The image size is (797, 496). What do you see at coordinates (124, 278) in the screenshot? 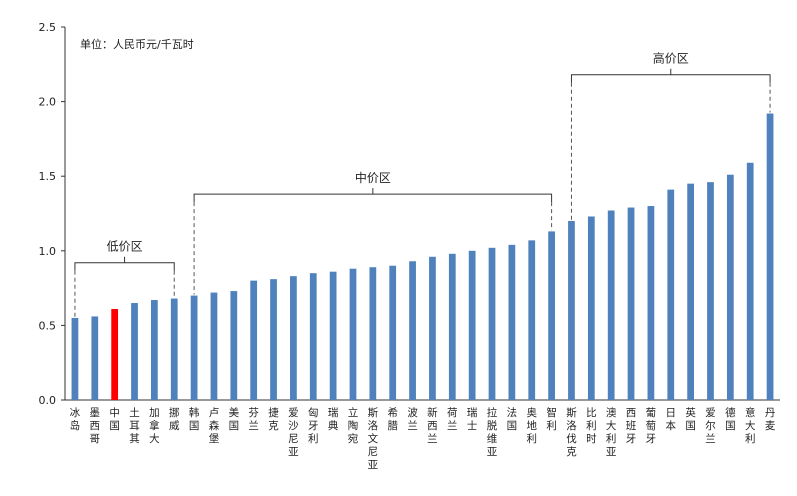
I see `zone-1: 低价区` at bounding box center [124, 278].